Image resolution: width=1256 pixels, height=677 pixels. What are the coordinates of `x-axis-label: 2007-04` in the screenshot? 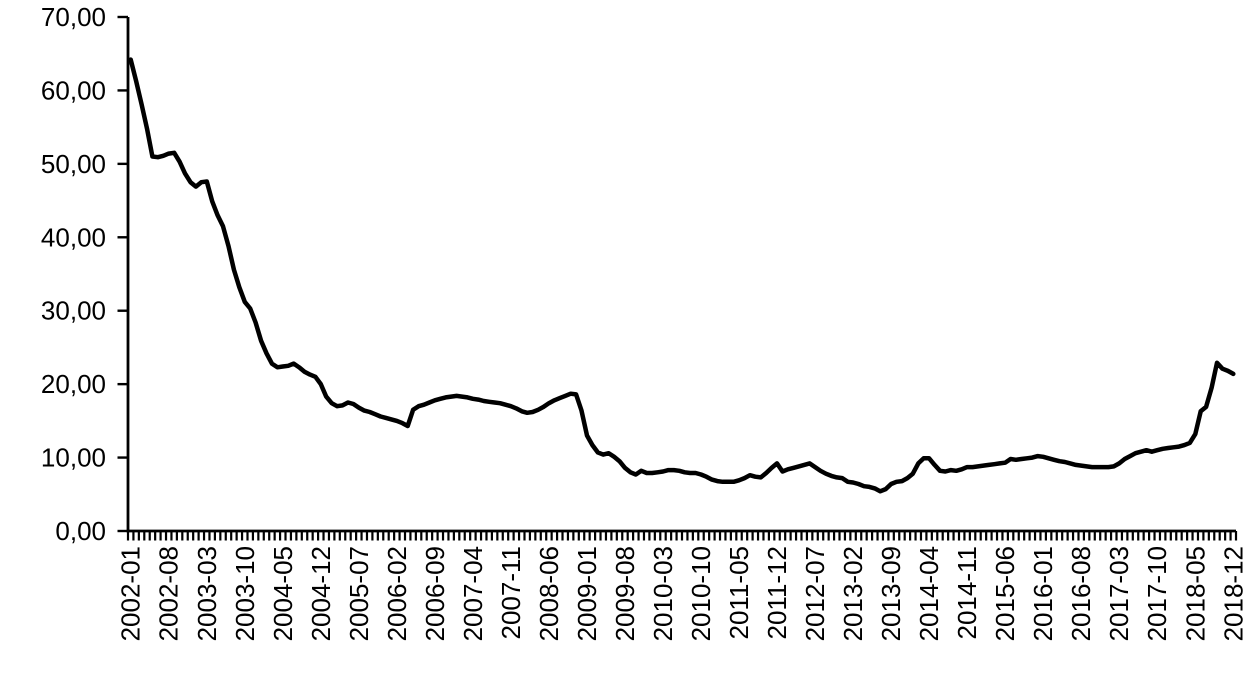 It's located at (473, 593).